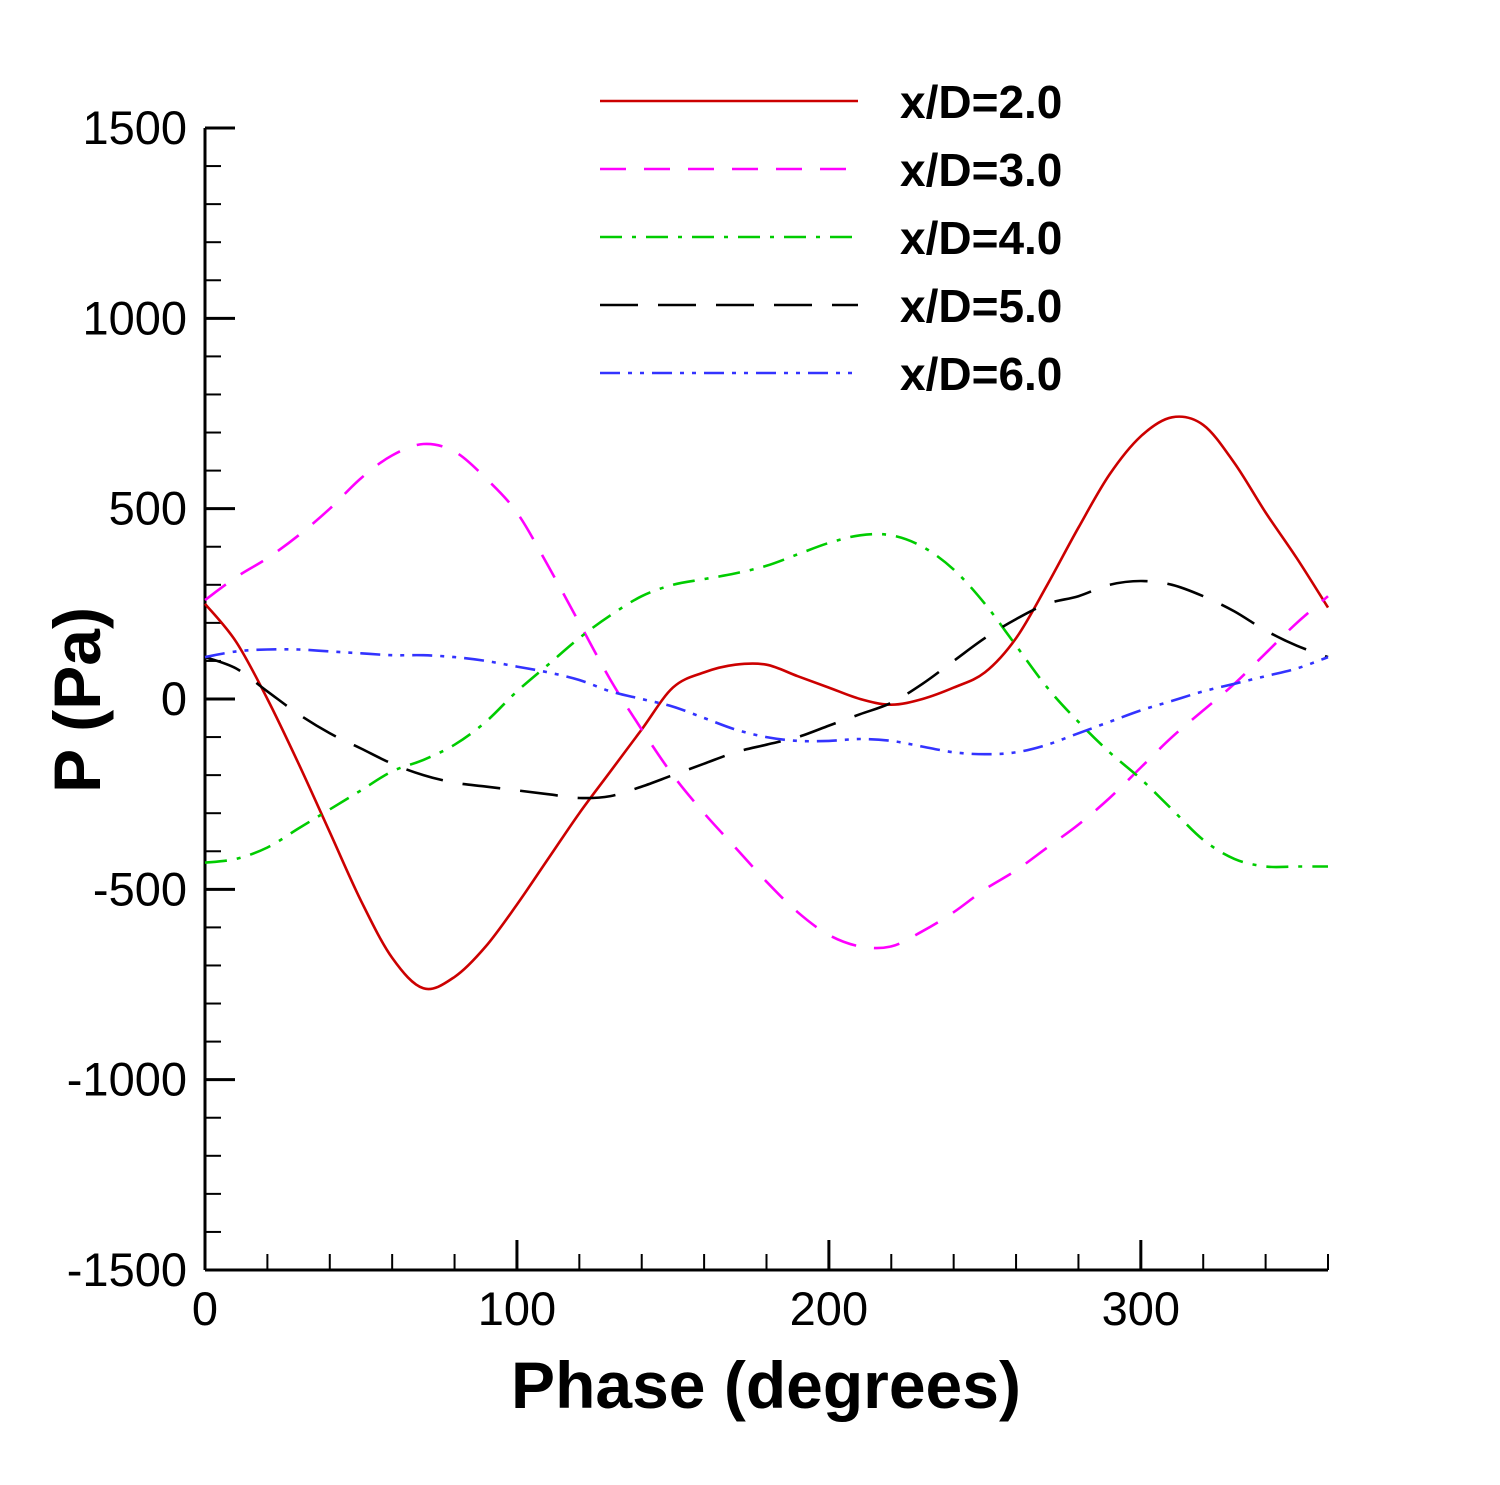 This screenshot has width=1500, height=1485. What do you see at coordinates (1141, 1308) in the screenshot?
I see `x-tick-label: 300` at bounding box center [1141, 1308].